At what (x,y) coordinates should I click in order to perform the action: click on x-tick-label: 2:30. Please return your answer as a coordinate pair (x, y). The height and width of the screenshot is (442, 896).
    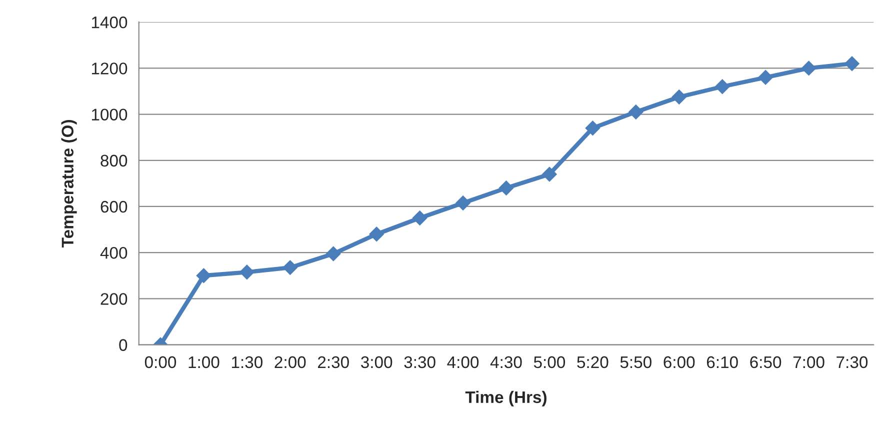
    Looking at the image, I should click on (333, 362).